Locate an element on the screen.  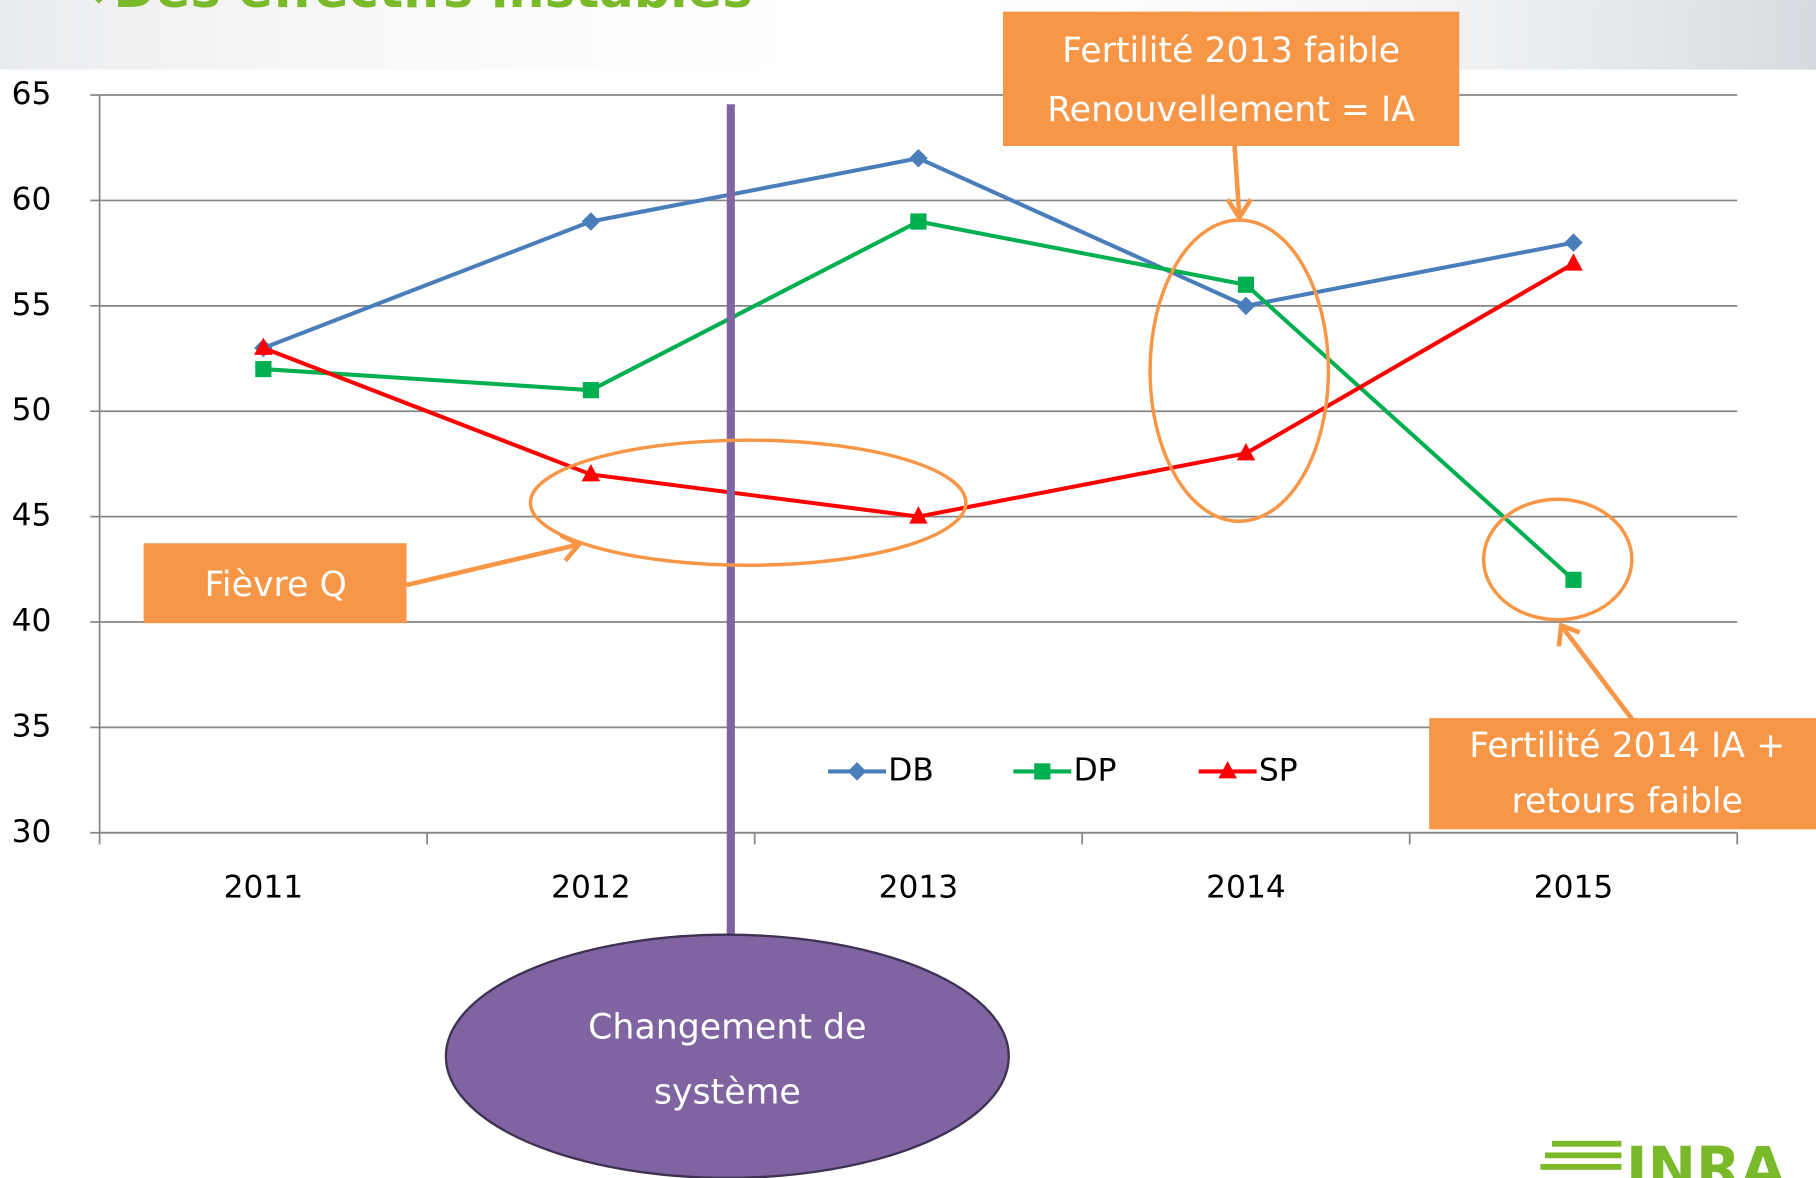
y-tick-label: 40 is located at coordinates (32, 621).